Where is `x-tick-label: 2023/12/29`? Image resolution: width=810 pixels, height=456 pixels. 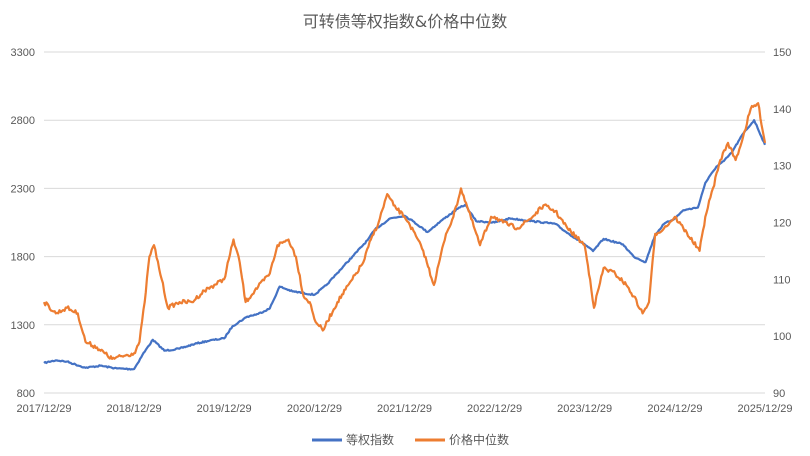 x-tick-label: 2023/12/29 is located at coordinates (584, 409).